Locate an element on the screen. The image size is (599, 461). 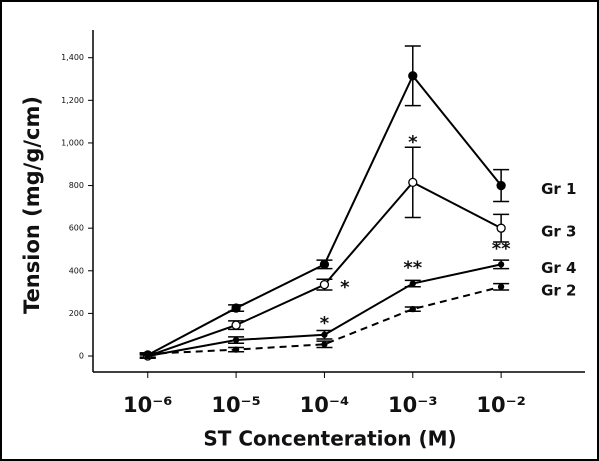
x-tick-label: 10⁻² is located at coordinates (501, 405).